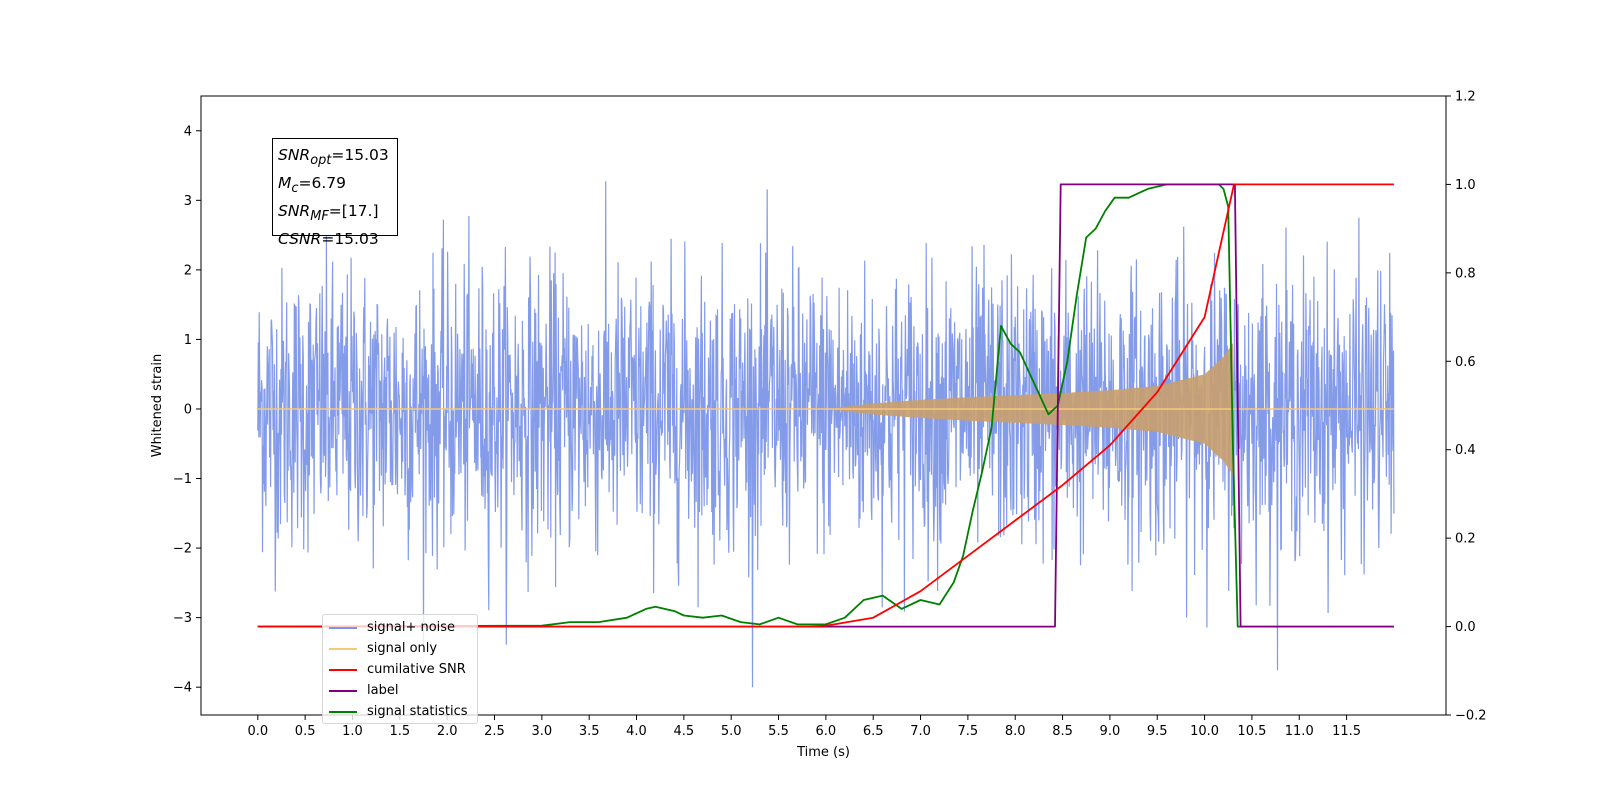 This screenshot has width=1600, height=800. Describe the element at coordinates (182, 618) in the screenshot. I see `left-y-tick-label: −3` at that location.